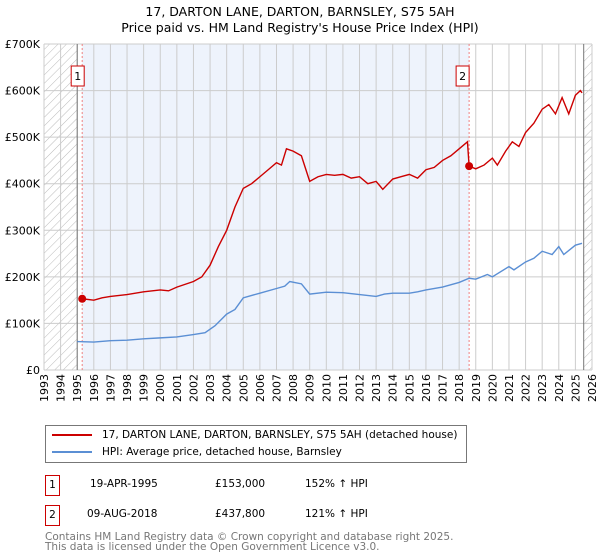 This screenshot has height=560, width=600. I want to click on x-tick-label: 2003, so click(210, 388).